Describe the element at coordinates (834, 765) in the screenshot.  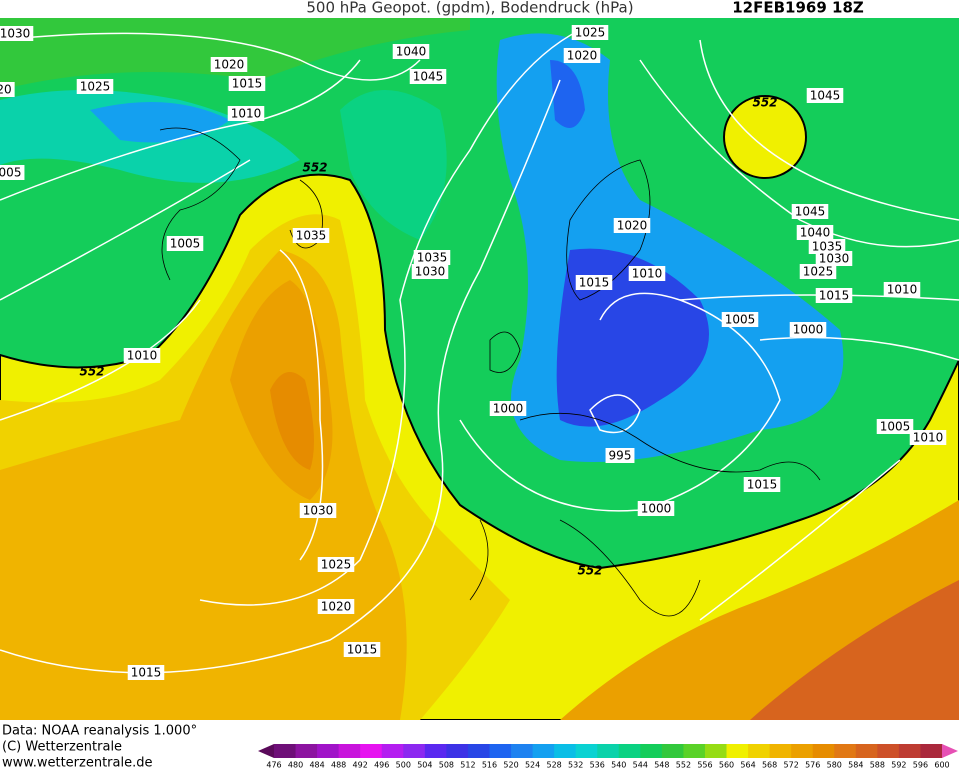
I see `colorbar-label: 580` at that location.